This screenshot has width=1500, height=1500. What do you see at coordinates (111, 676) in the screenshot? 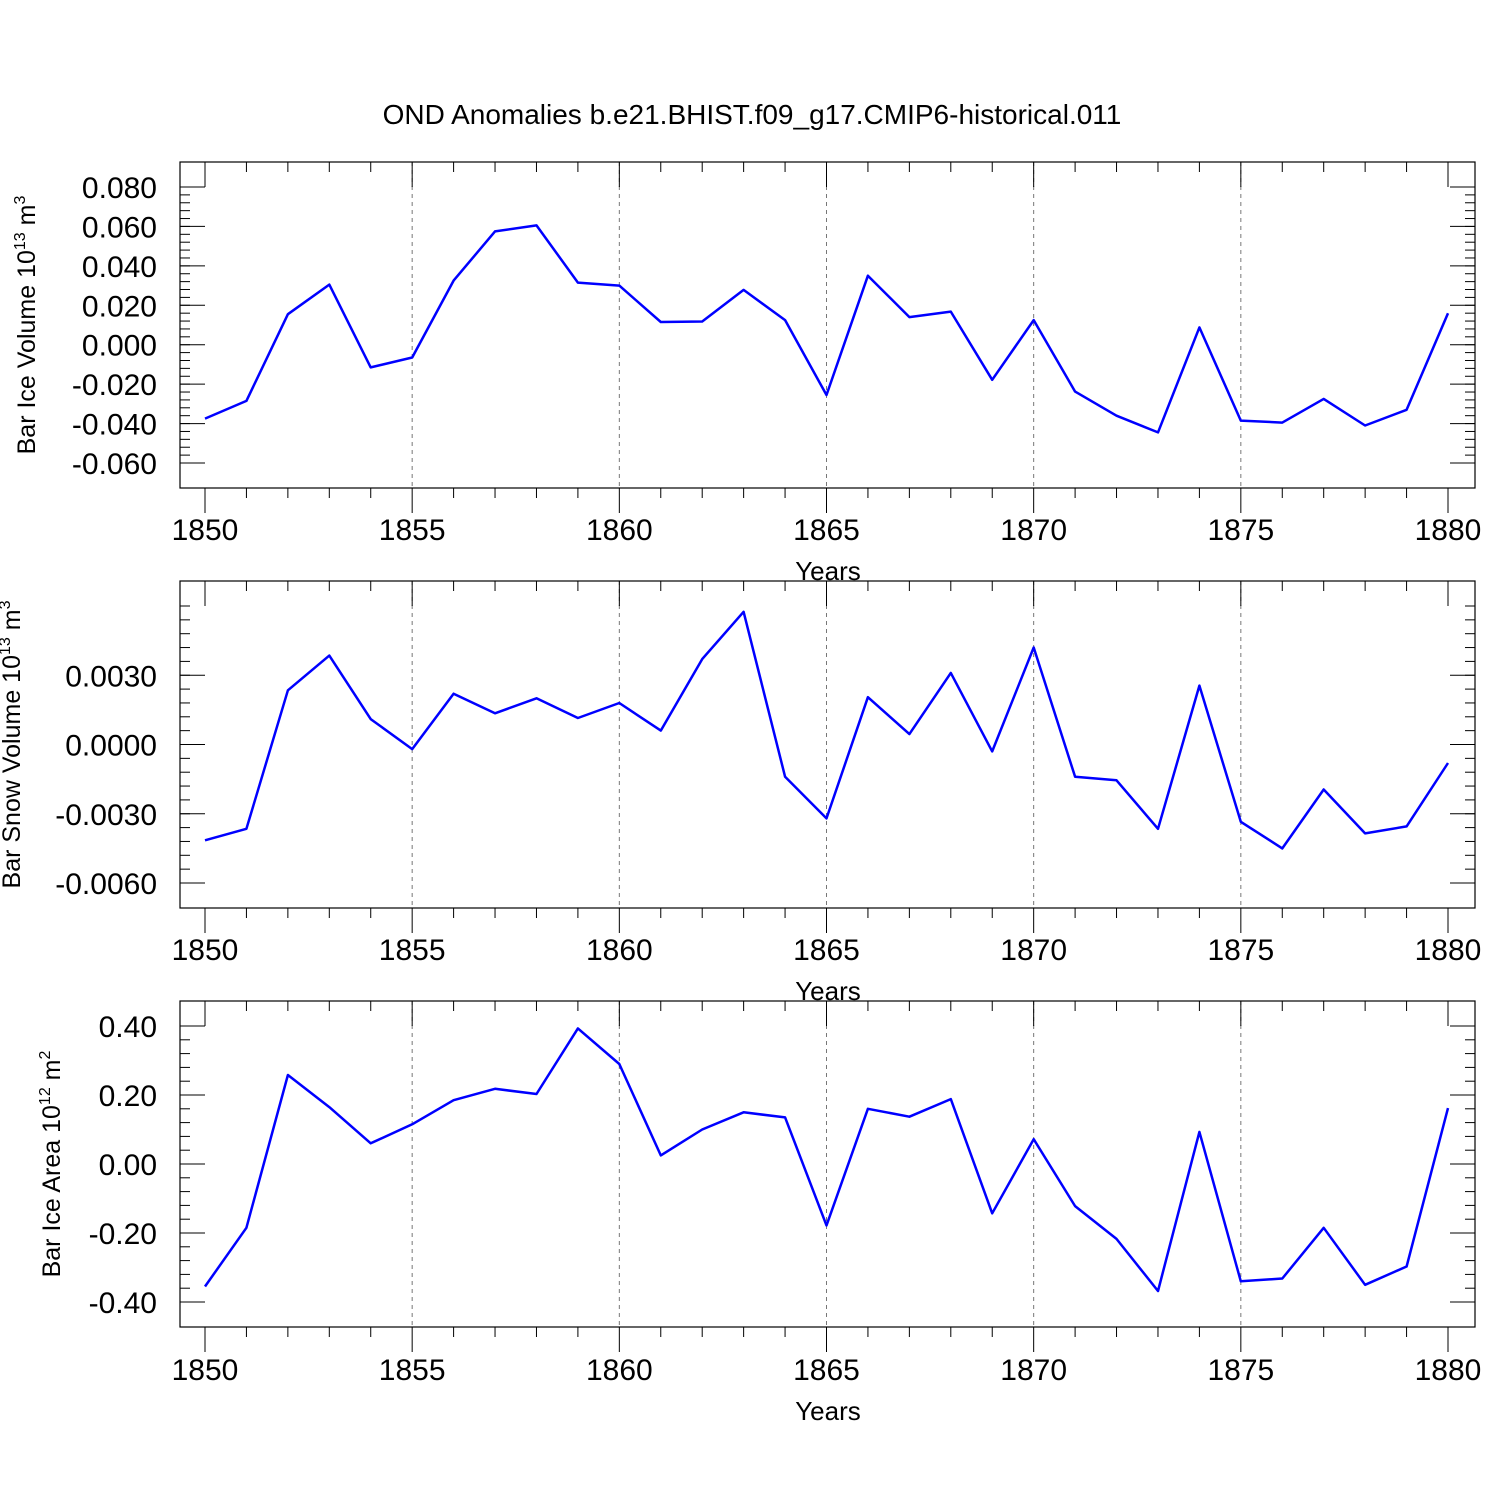
I see `y-tick-label: 0.0030` at bounding box center [111, 676].